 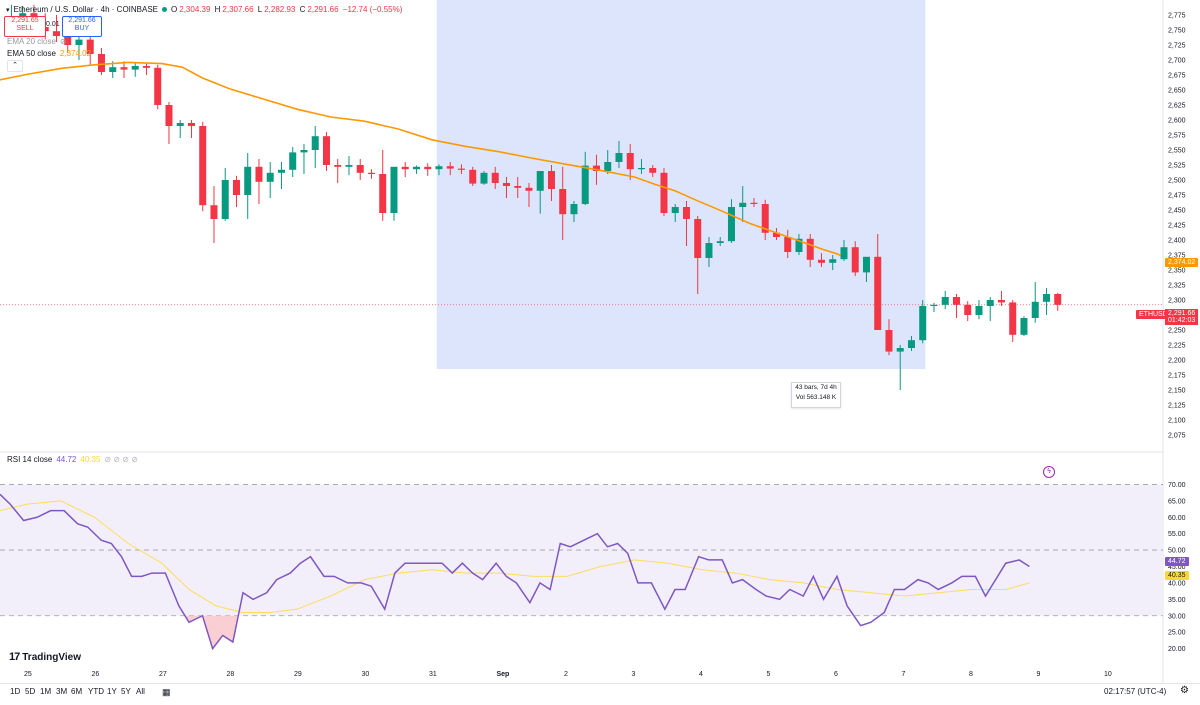 I want to click on market-status-icon, so click(x=165, y=9).